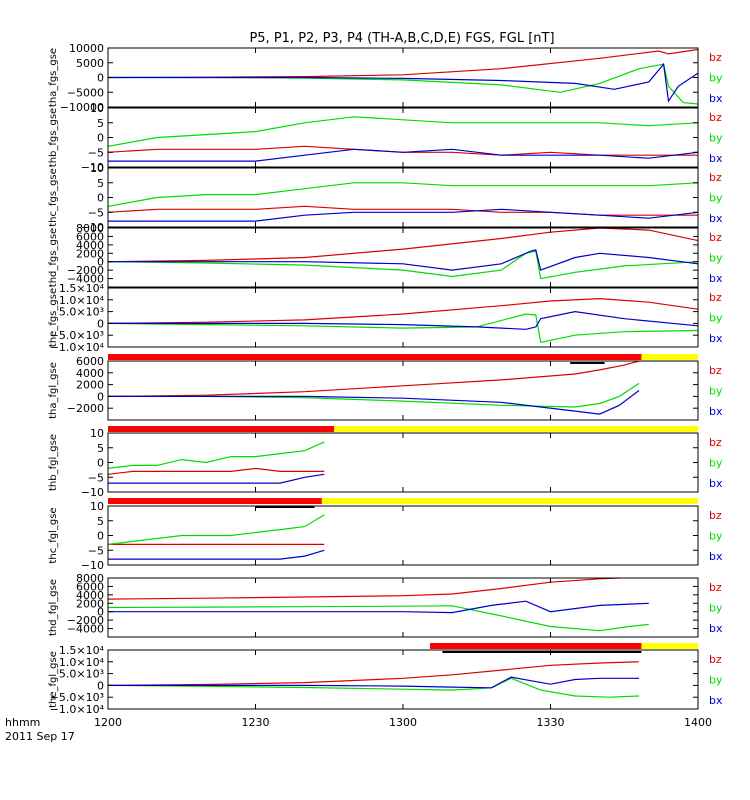 This screenshot has width=750, height=800. Describe the element at coordinates (53, 462) in the screenshot. I see `y-axis-label: thb_fgl_gse` at that location.